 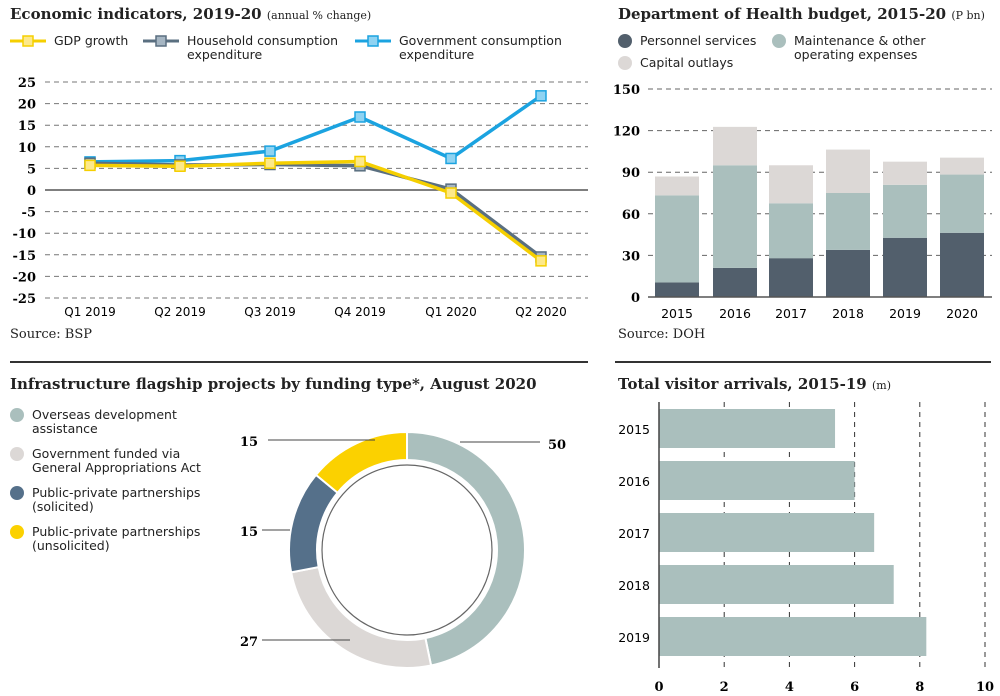 I want to click on y-tick-label: 150, so click(x=626, y=90).